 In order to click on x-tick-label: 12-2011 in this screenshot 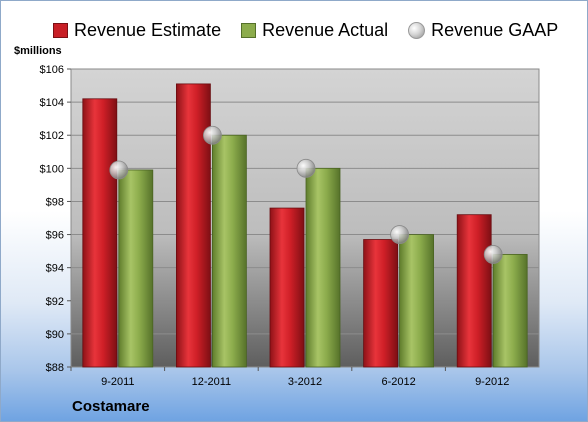, I will do `click(212, 382)`.